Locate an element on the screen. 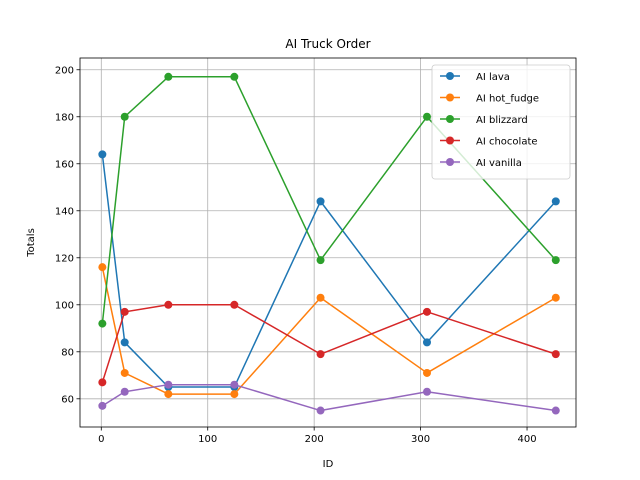 This screenshot has width=640, height=480. legend-label: AI hot_fudge is located at coordinates (507, 99).